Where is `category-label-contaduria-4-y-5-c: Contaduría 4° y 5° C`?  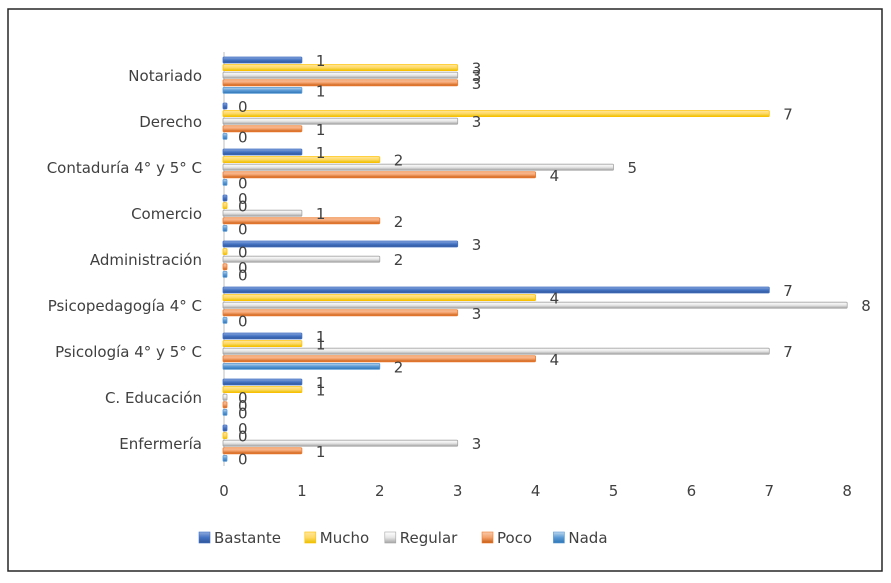 category-label-contaduria-4-y-5-c: Contaduría 4° y 5° C is located at coordinates (124, 168).